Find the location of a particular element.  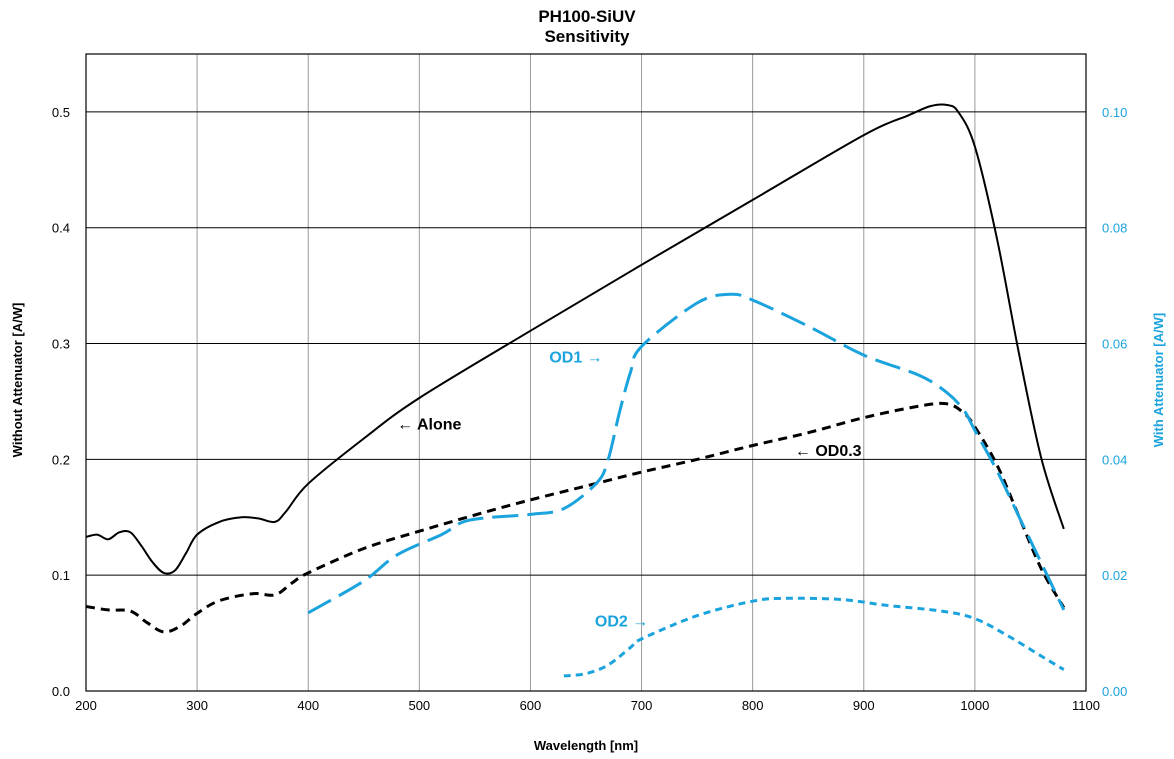

left-axis-ticks: 0.0 0.1 0.2 0.3 0.4 0.5 is located at coordinates (61, 402).